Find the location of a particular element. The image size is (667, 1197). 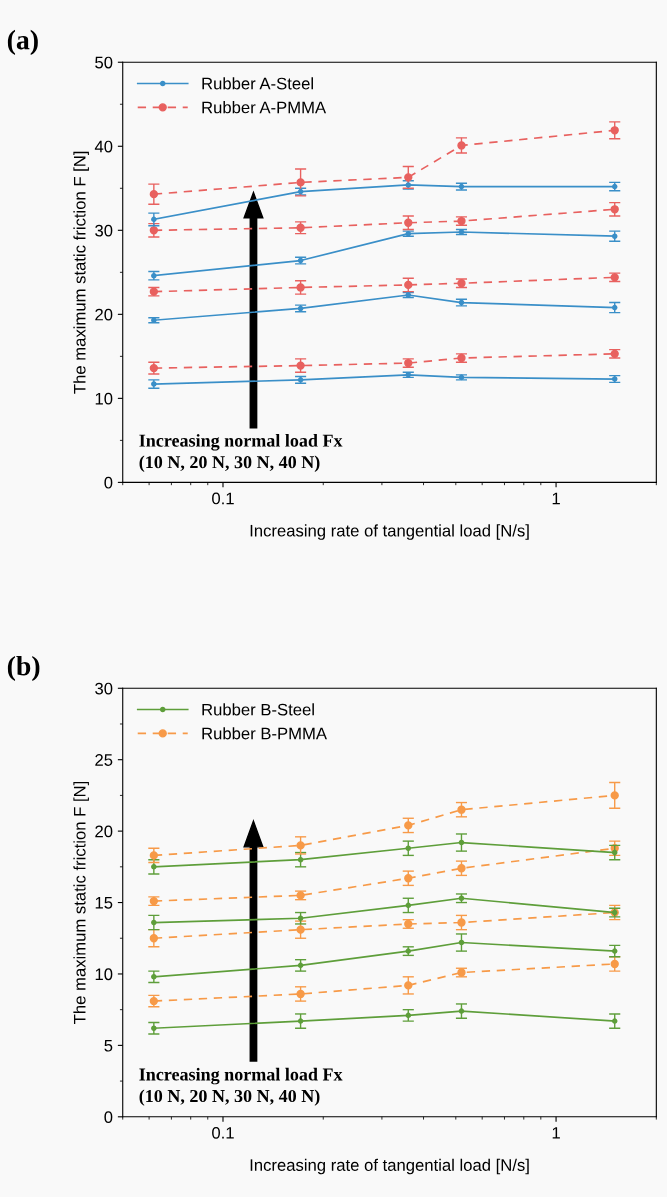

legend-label: Rubber A-Steel is located at coordinates (257, 83).